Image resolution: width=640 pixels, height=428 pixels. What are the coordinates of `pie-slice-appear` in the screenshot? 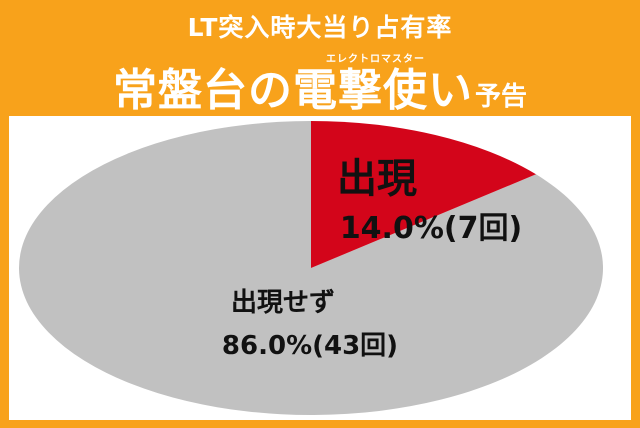 It's located at (423, 194).